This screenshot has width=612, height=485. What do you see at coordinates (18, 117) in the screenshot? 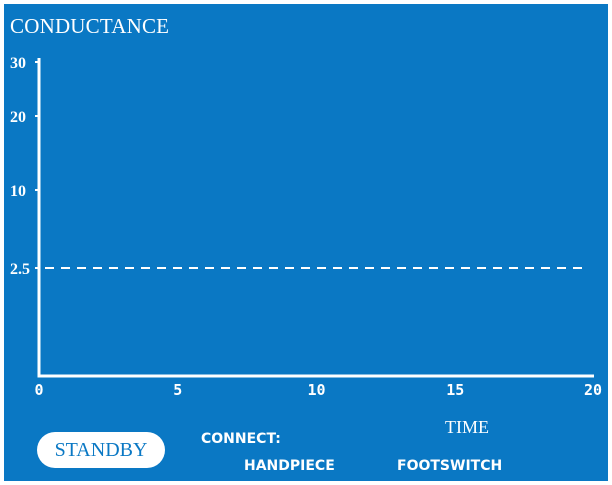
I see `y-tick-label: 20` at bounding box center [18, 117].